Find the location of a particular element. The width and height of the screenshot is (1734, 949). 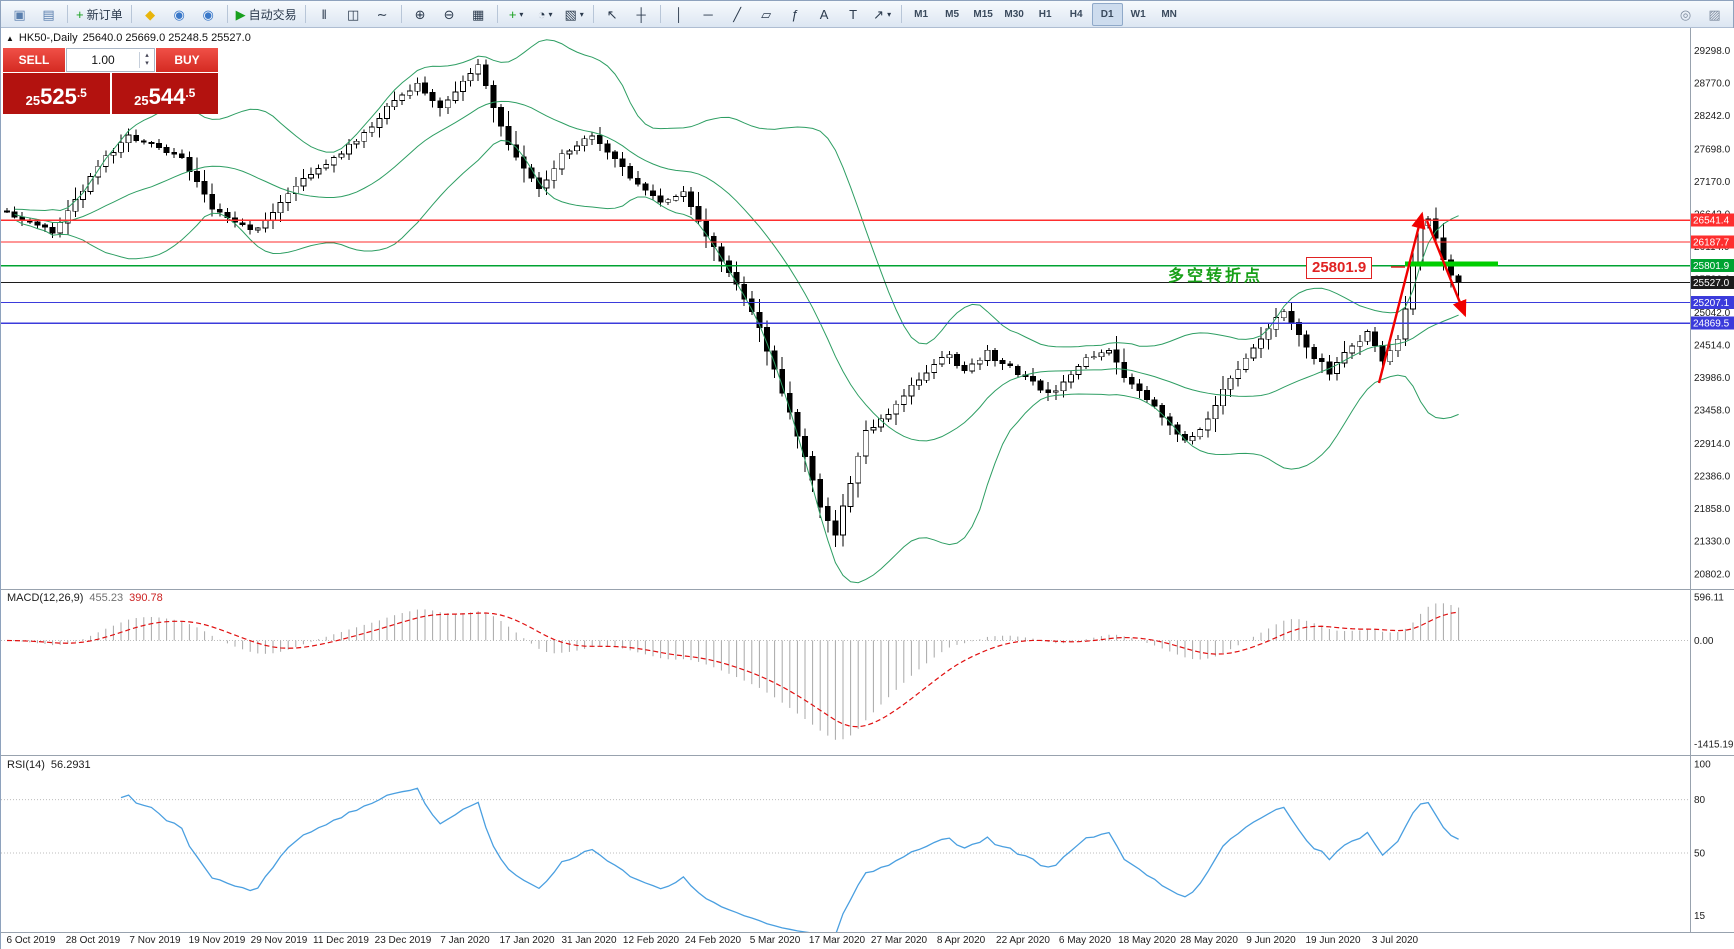

svg-text: 26541.4 is located at coordinates (1711, 221).